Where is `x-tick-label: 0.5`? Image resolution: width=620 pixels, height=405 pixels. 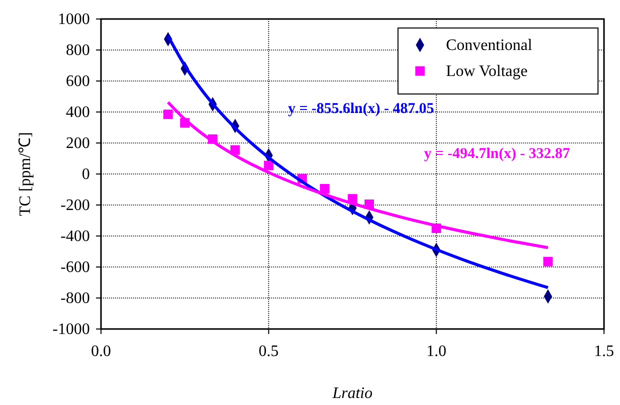
x-tick-label: 0.5 is located at coordinates (268, 351).